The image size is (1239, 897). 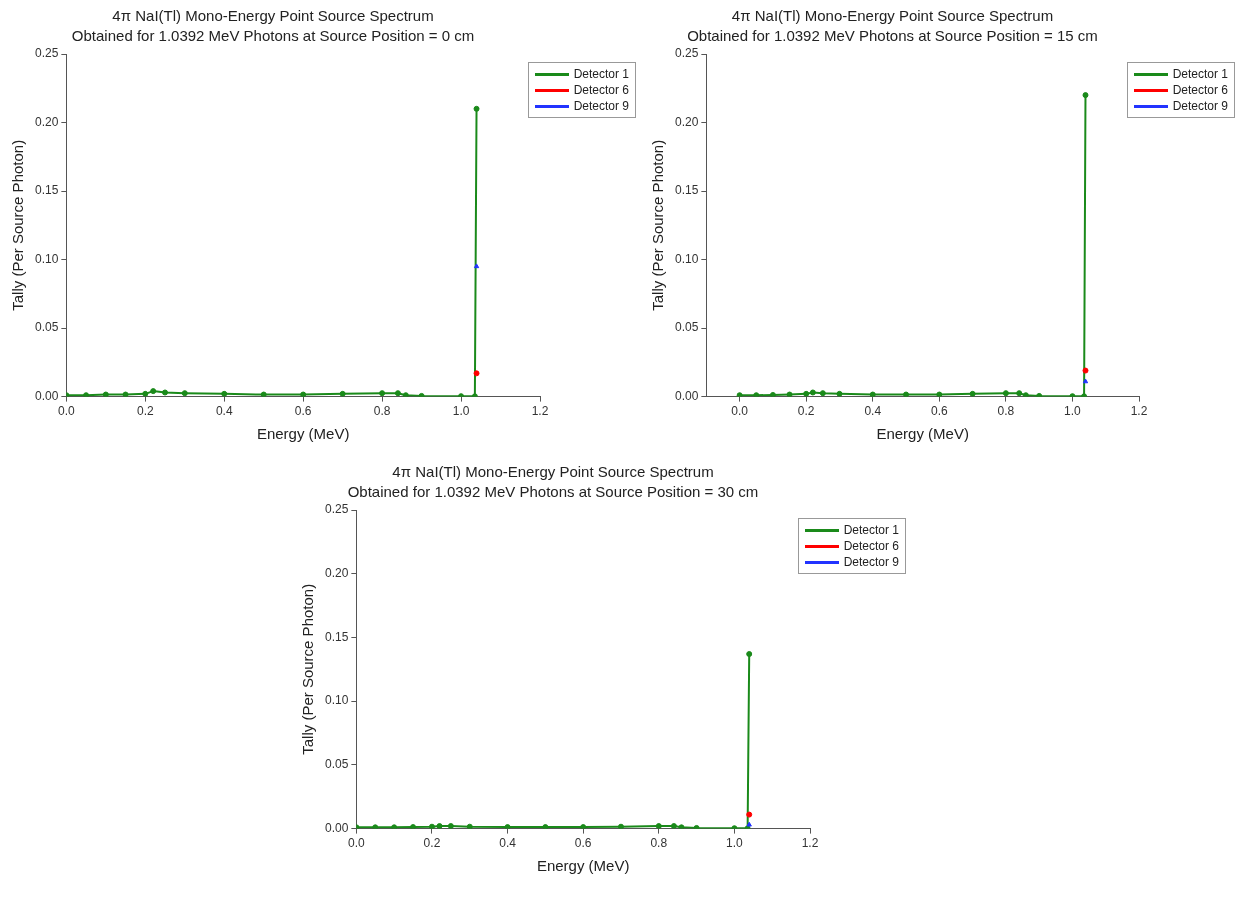 I want to click on chart-subtitle: Obtained for 1.0392 MeV Photons at Source Position = 30 cm, so click(x=553, y=492).